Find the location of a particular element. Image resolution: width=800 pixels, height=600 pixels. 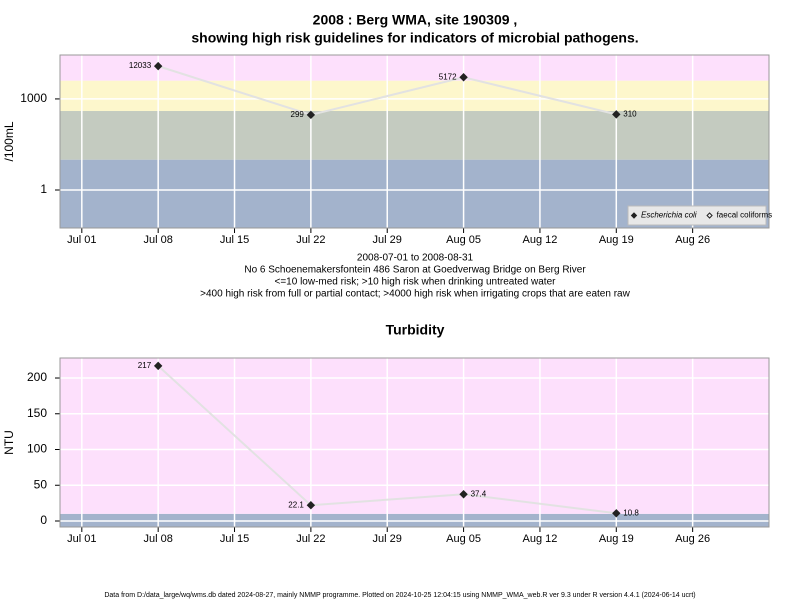

data-label: 10.8 is located at coordinates (631, 512).